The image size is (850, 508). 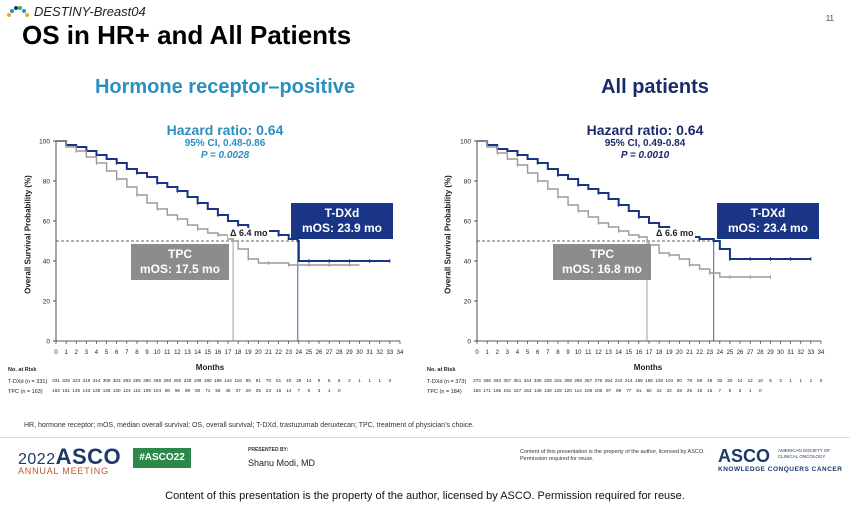 I want to click on risk-count: 40, so click(x=289, y=380).